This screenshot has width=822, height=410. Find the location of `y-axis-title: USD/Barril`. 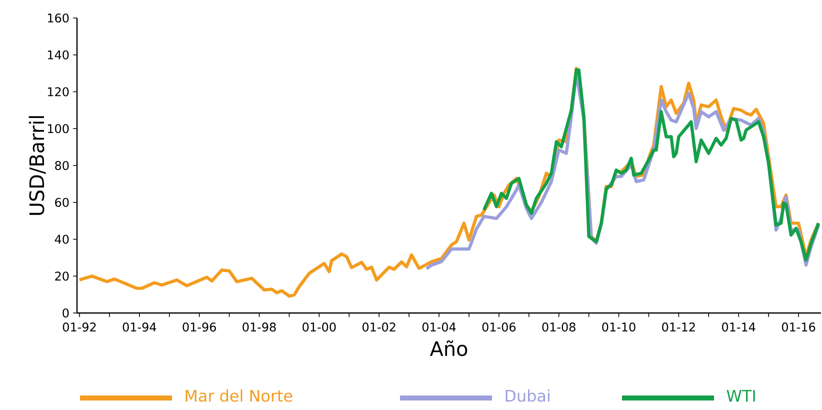

y-axis-title: USD/Barril is located at coordinates (37, 165).